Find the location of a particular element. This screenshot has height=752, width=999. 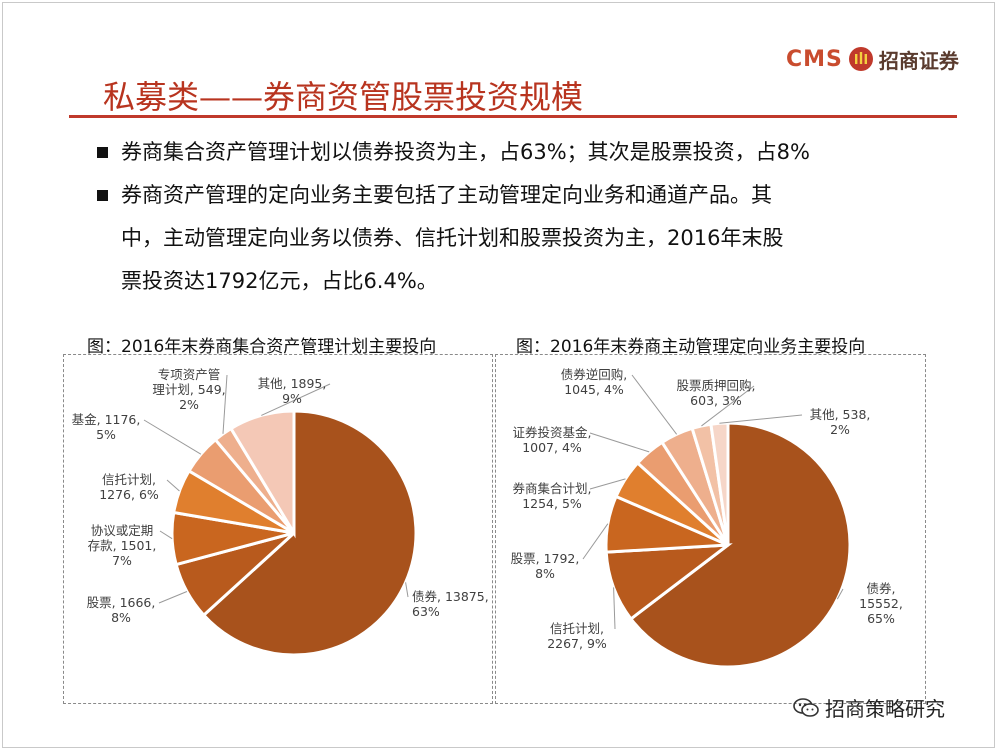

data-label: 其他, 1895, 9% is located at coordinates (292, 391).